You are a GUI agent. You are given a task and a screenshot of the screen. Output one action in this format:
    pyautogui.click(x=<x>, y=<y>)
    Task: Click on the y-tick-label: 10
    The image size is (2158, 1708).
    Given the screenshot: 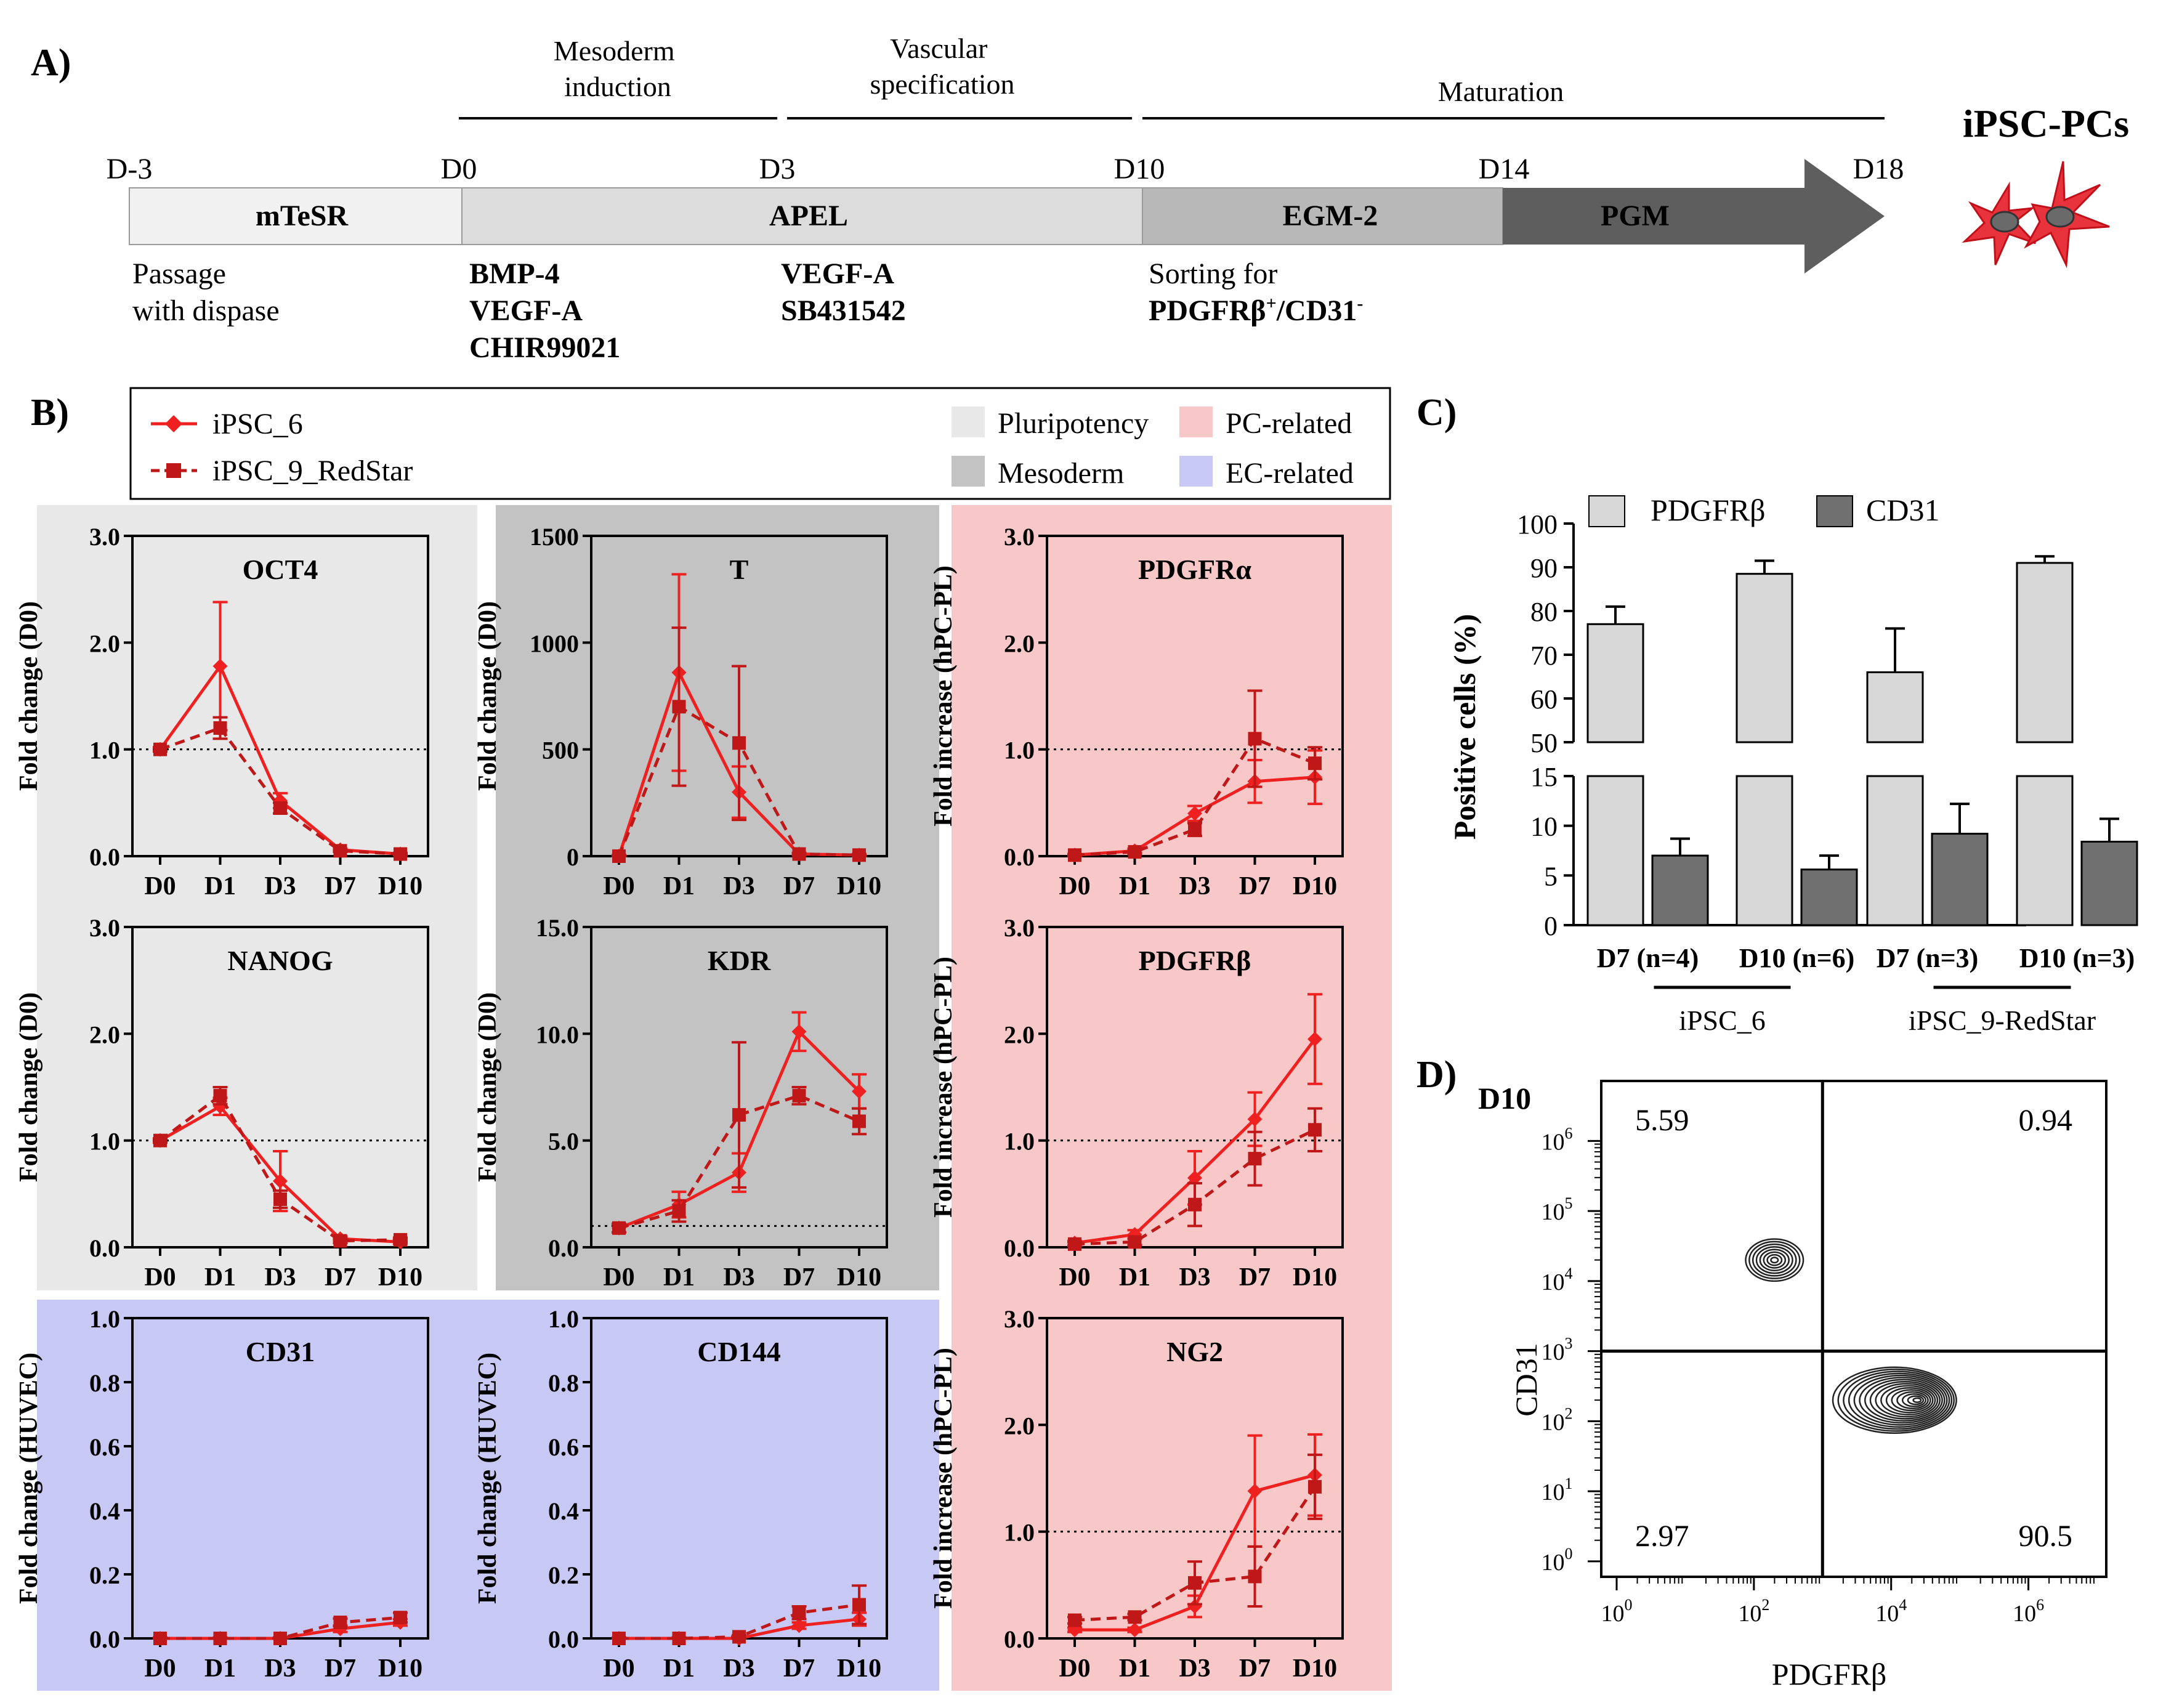 What is the action you would take?
    pyautogui.click(x=1544, y=827)
    